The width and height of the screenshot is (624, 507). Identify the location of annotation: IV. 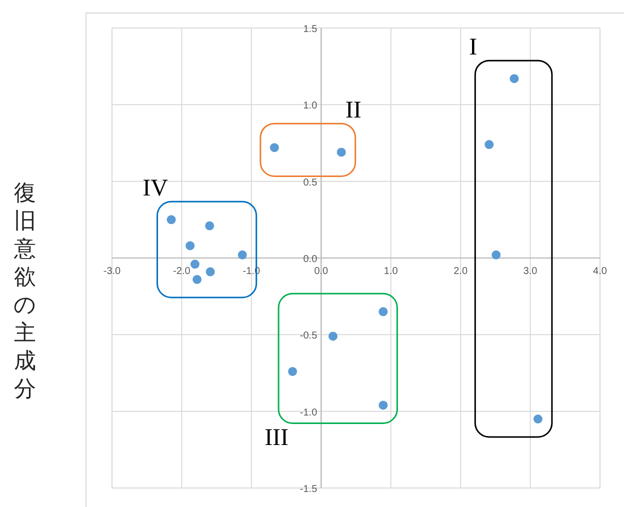
(155, 189).